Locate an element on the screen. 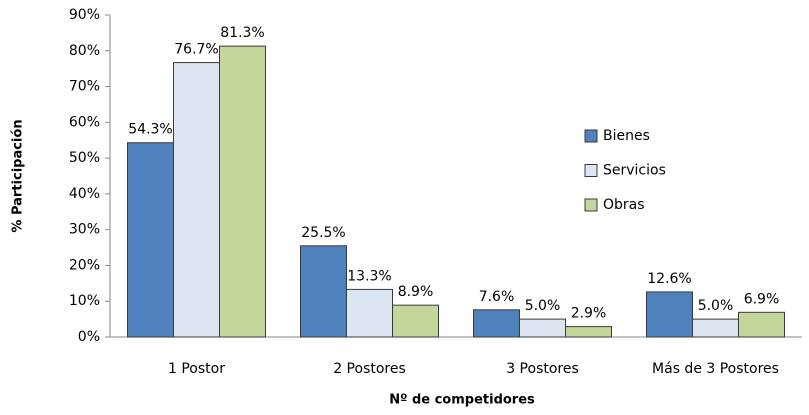 The height and width of the screenshot is (415, 809). y-tick-label: 30% is located at coordinates (84, 230).